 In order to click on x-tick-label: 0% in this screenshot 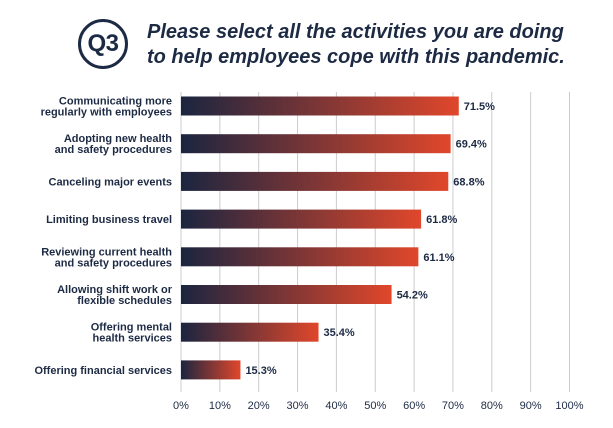, I will do `click(181, 406)`.